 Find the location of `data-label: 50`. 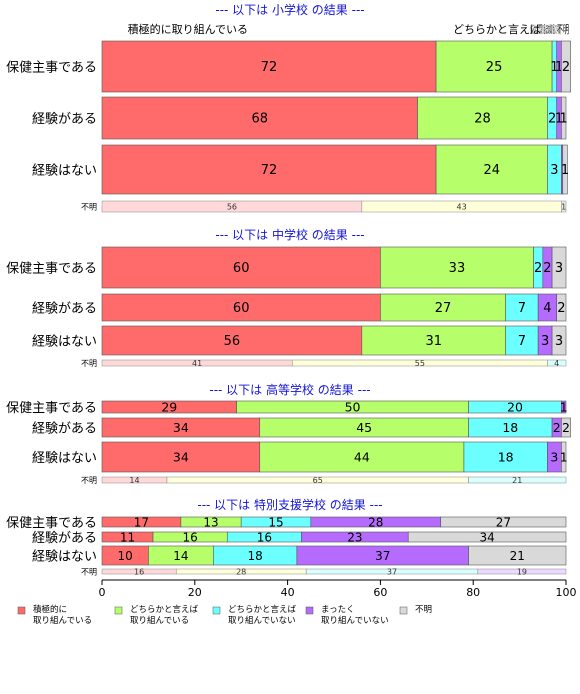

data-label: 50 is located at coordinates (353, 407).